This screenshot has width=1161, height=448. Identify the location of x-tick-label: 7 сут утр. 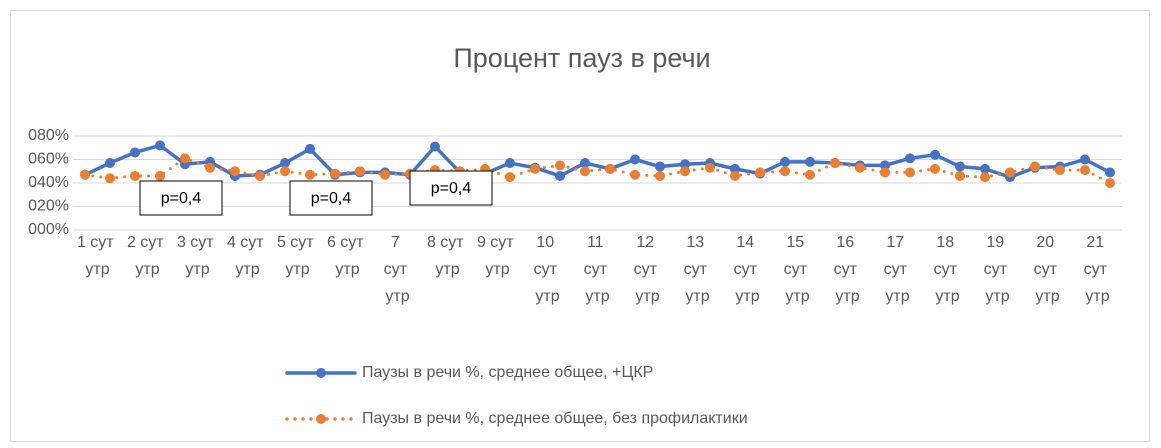
(398, 269).